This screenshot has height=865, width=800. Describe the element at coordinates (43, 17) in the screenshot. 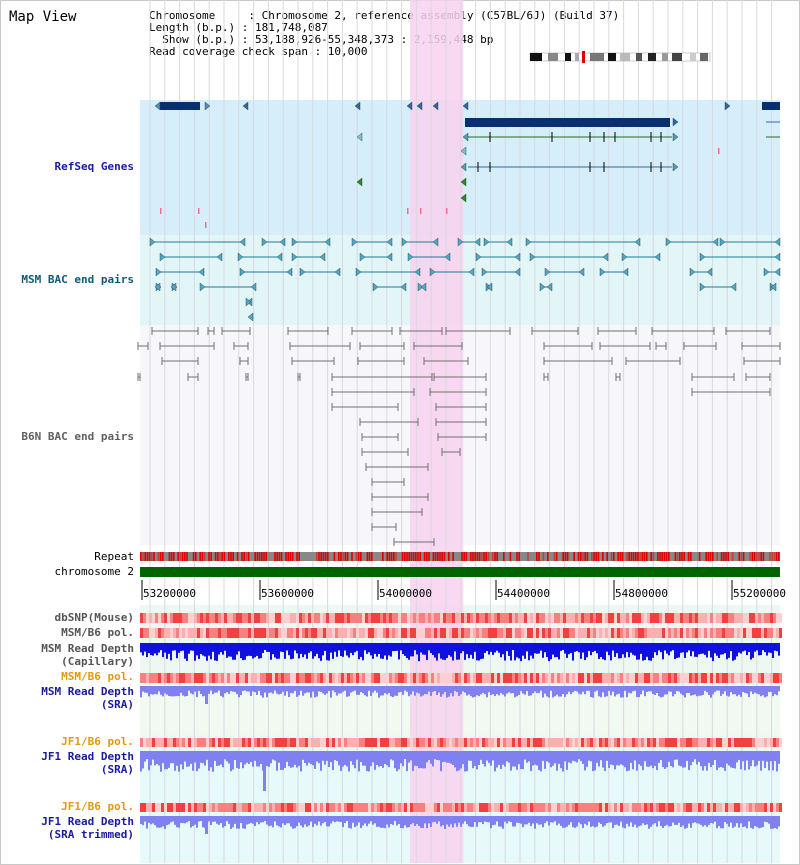

I see `view-title: Map View` at that location.